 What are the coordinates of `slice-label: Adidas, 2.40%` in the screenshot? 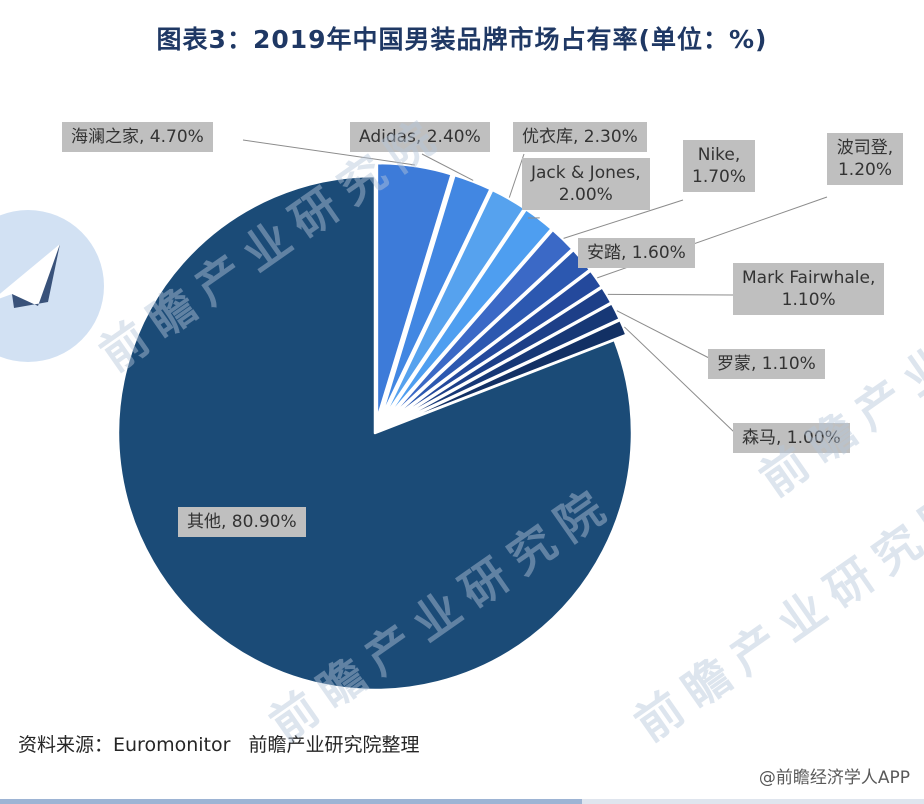 It's located at (420, 137).